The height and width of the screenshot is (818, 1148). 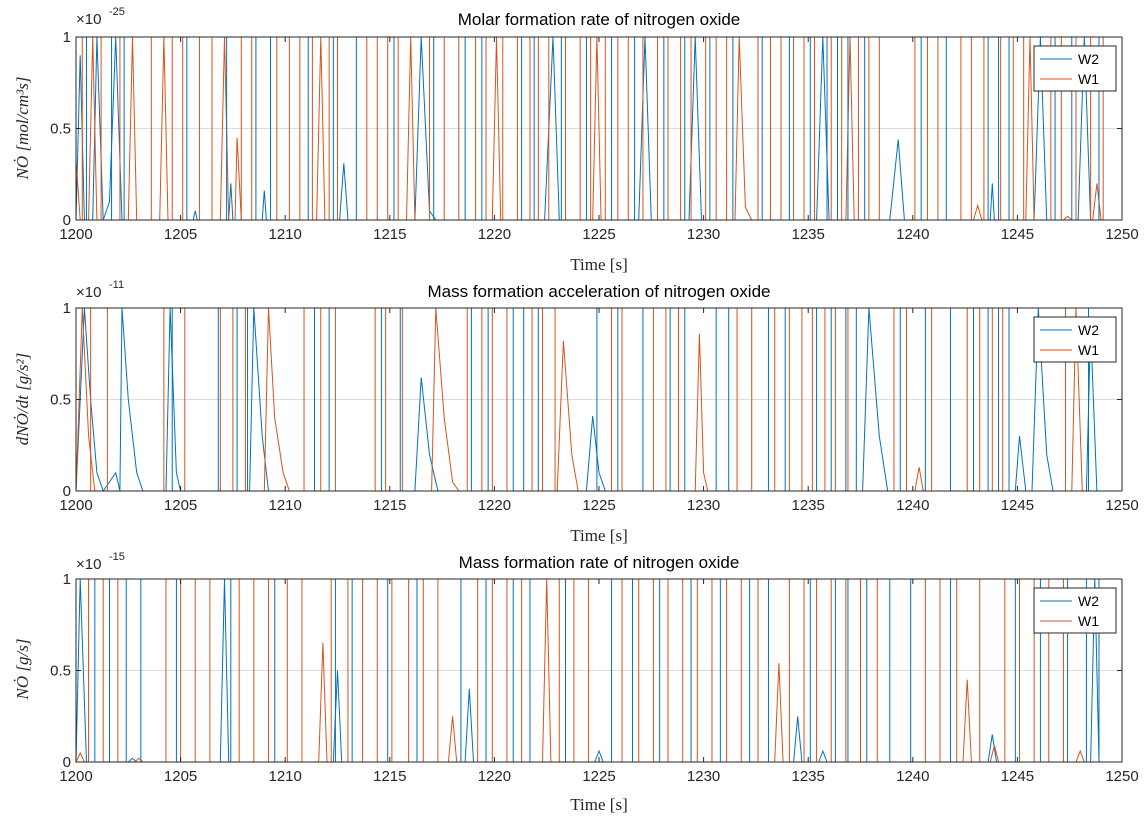 What do you see at coordinates (22, 129) in the screenshot?
I see `y-axis-label: NȮ [mol/cm³s]` at bounding box center [22, 129].